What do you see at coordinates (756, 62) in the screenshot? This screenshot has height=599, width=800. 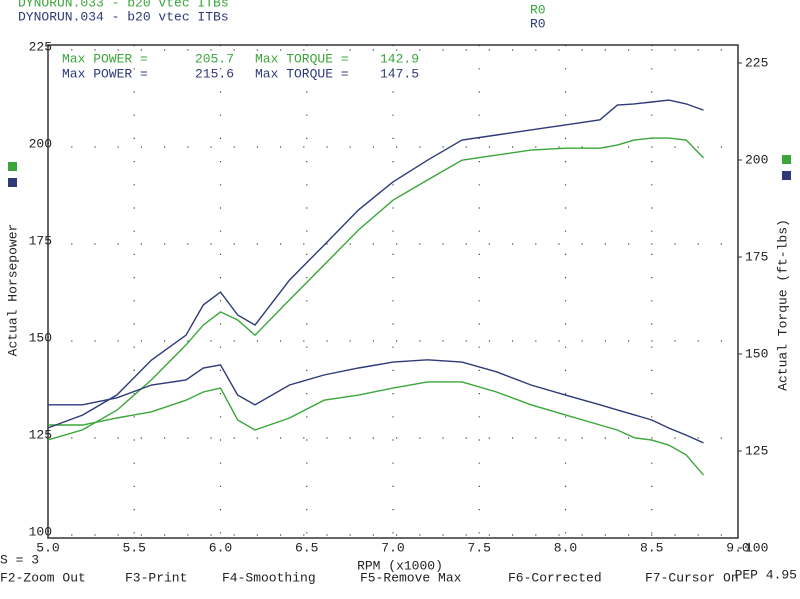 I see `y2-tick-label: 225` at bounding box center [756, 62].